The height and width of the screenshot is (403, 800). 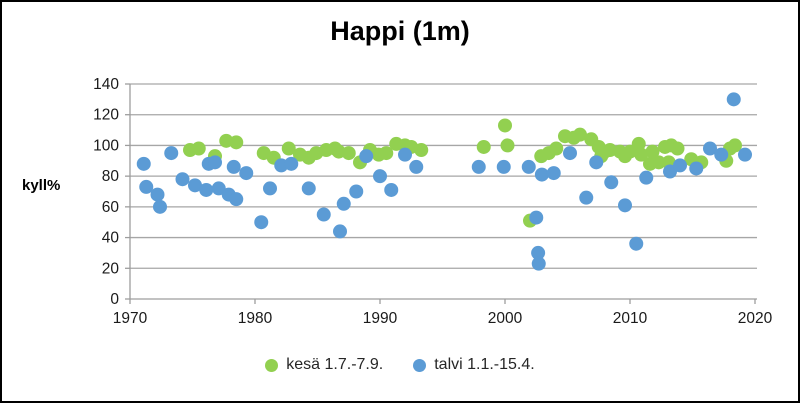 I want to click on chart-title: Happi (1m), so click(x=400, y=31).